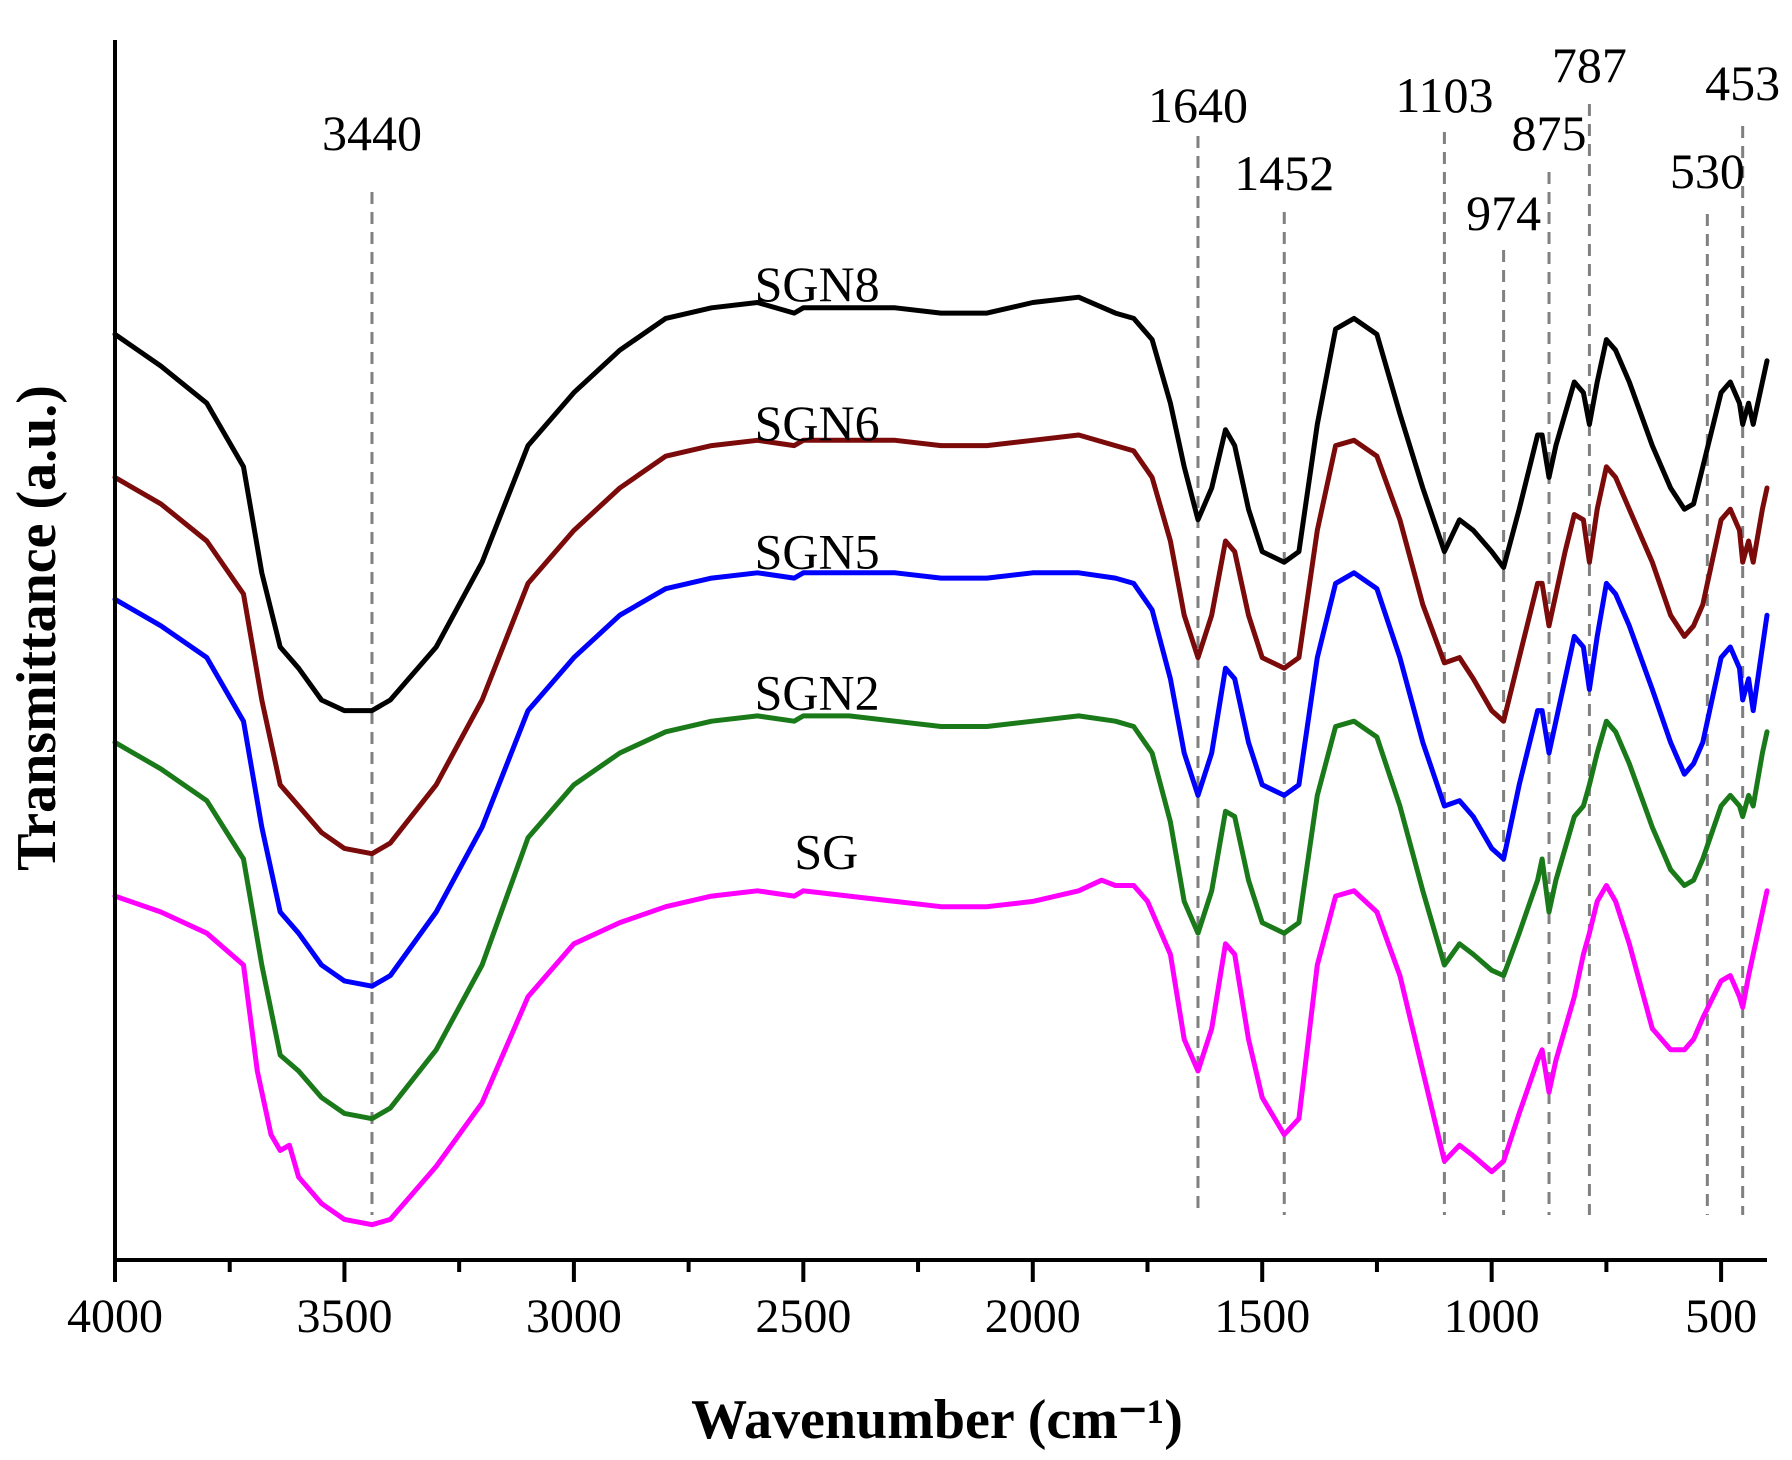 Image resolution: width=1792 pixels, height=1460 pixels. What do you see at coordinates (1721, 1316) in the screenshot?
I see `x-tick-label-500: 500` at bounding box center [1721, 1316].